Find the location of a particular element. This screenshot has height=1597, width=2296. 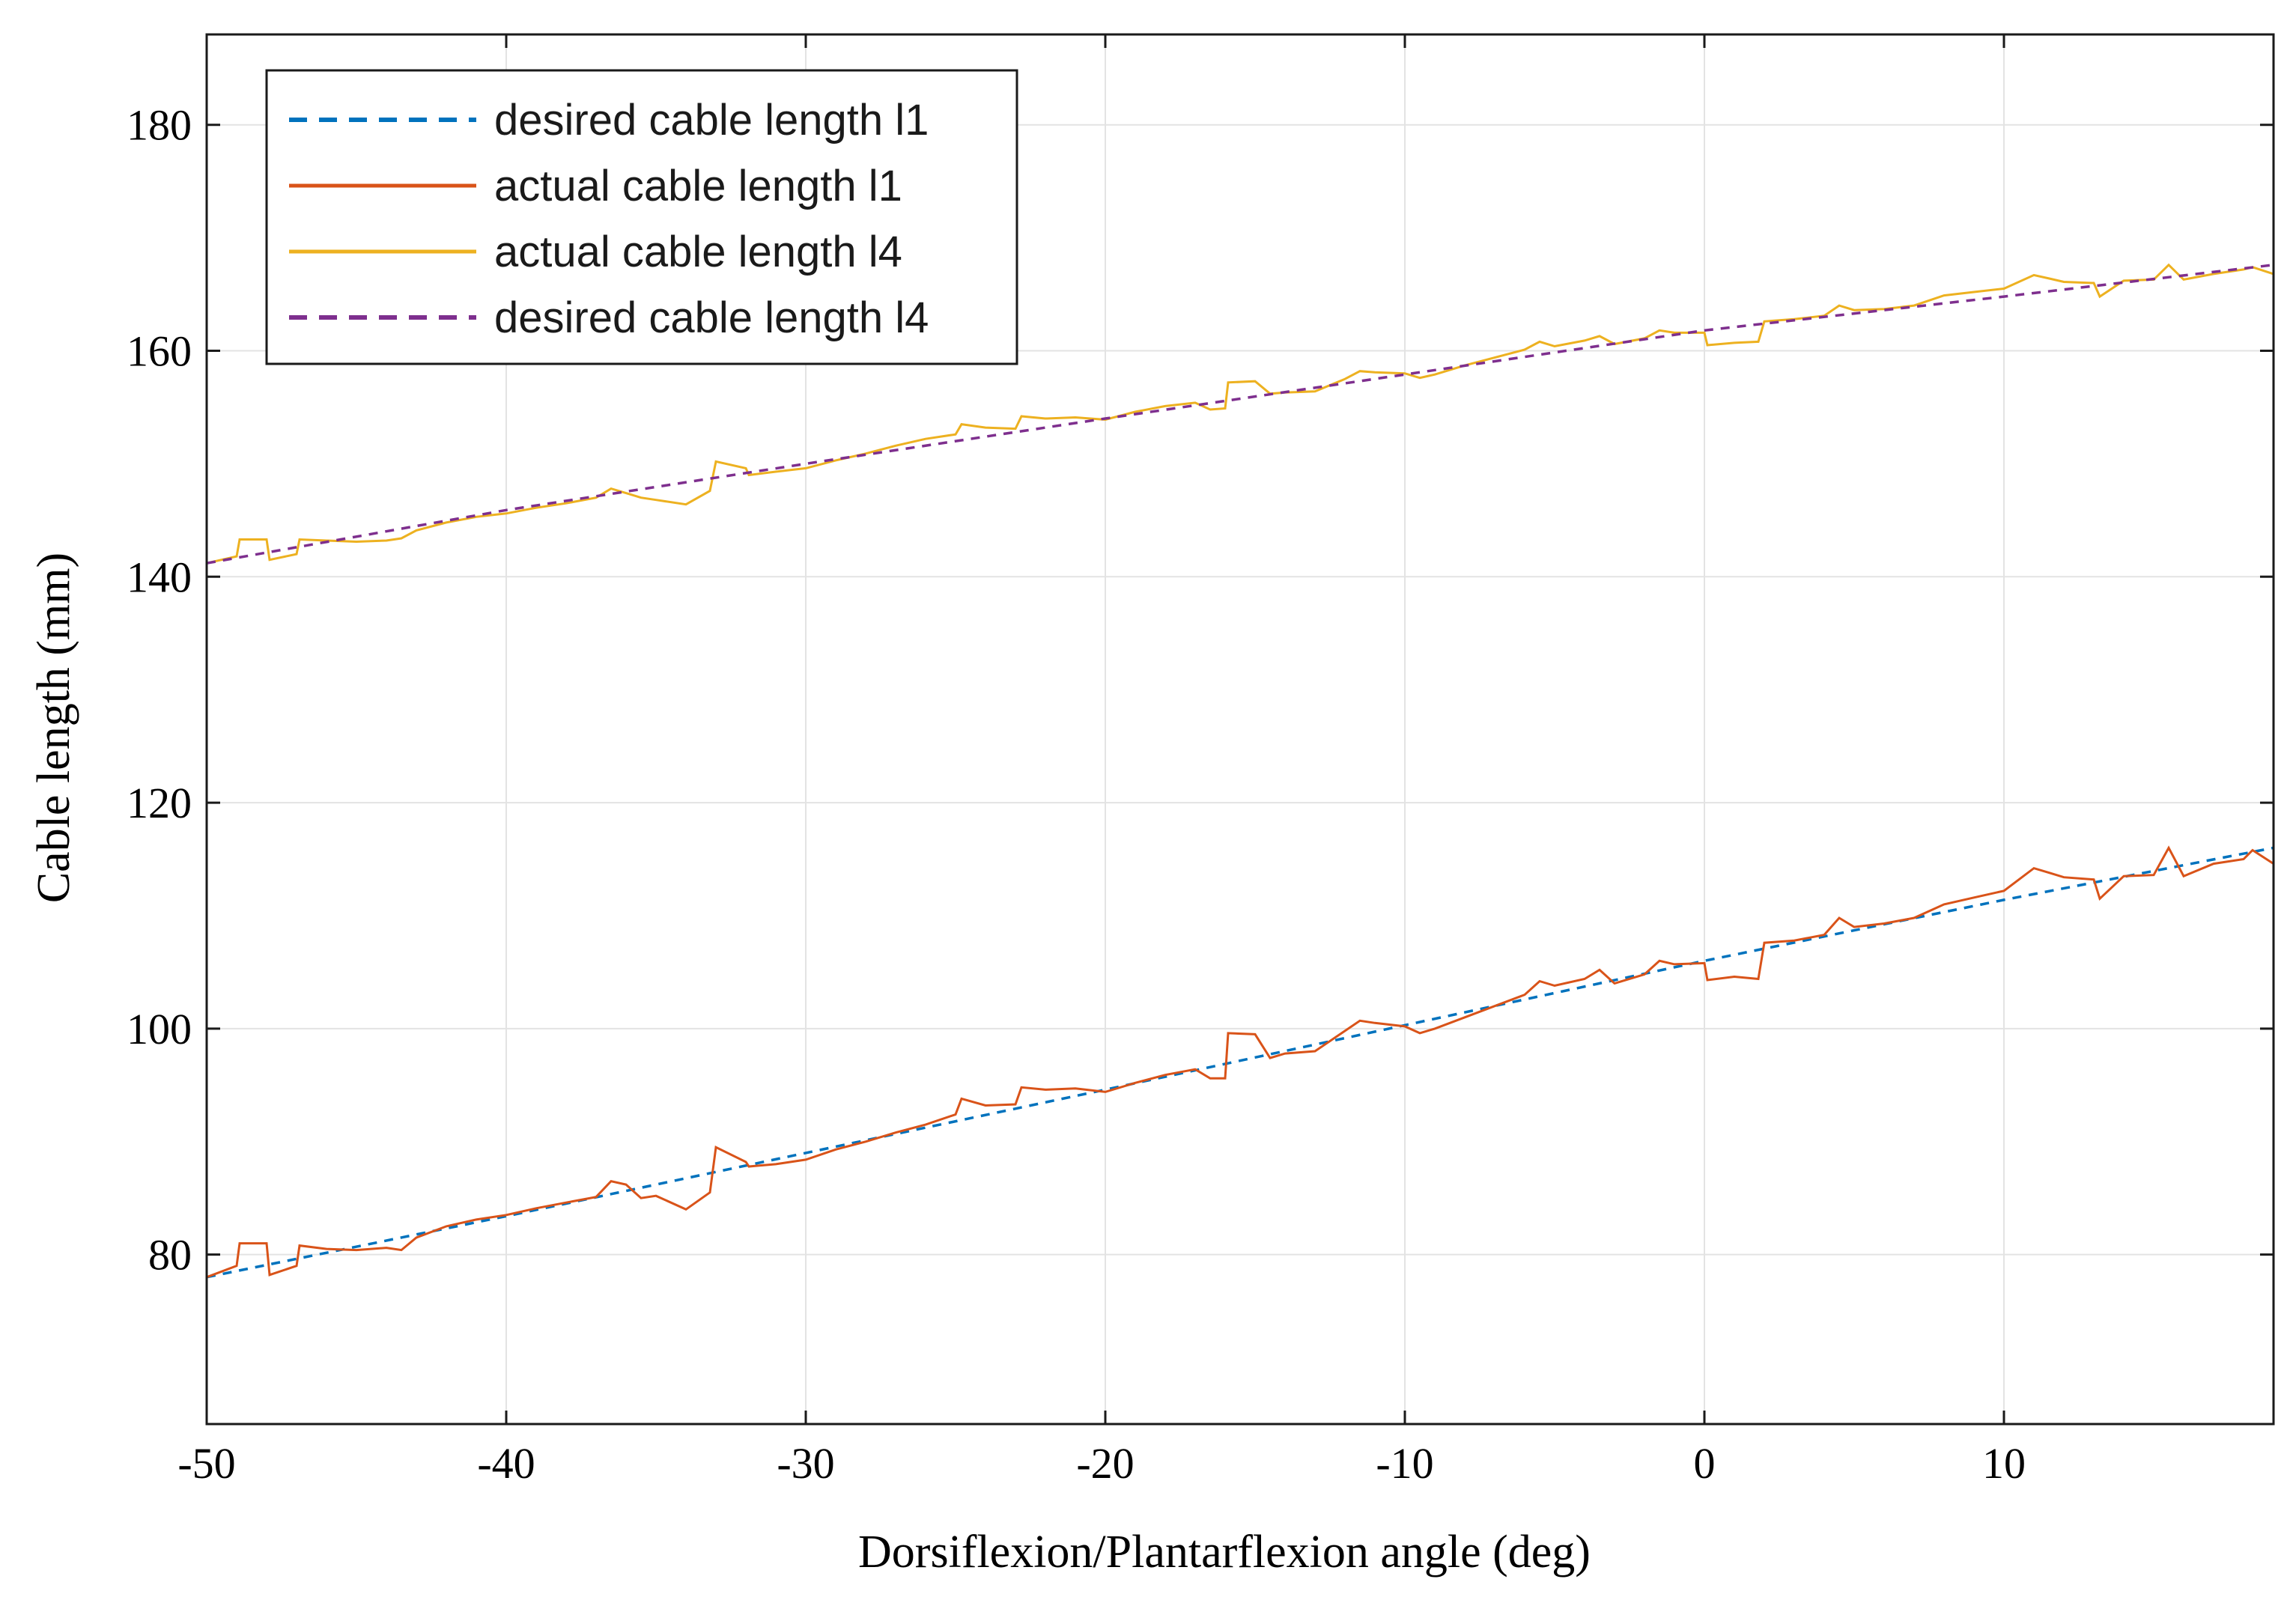

y-tick-label: 100 is located at coordinates (159, 1029).